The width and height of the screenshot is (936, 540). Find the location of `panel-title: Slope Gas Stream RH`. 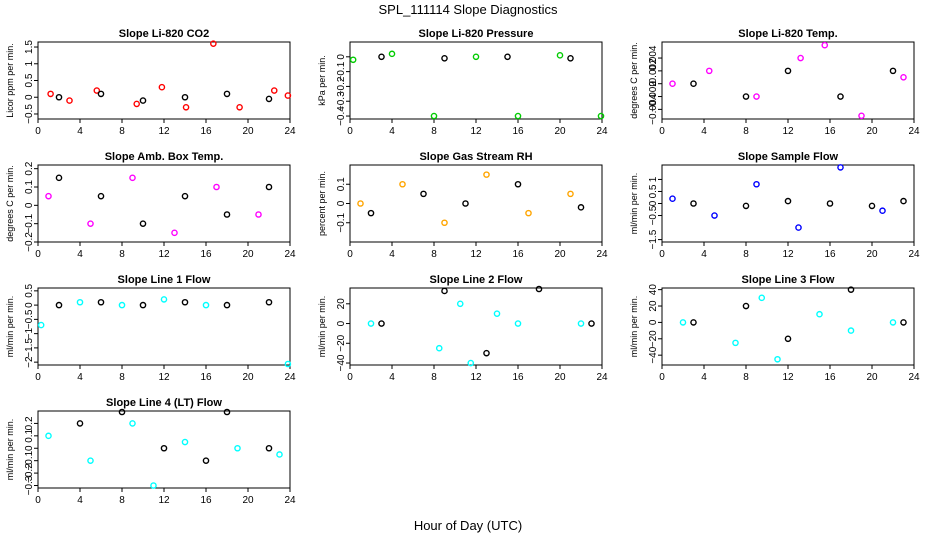

panel-title: Slope Gas Stream RH is located at coordinates (475, 157).